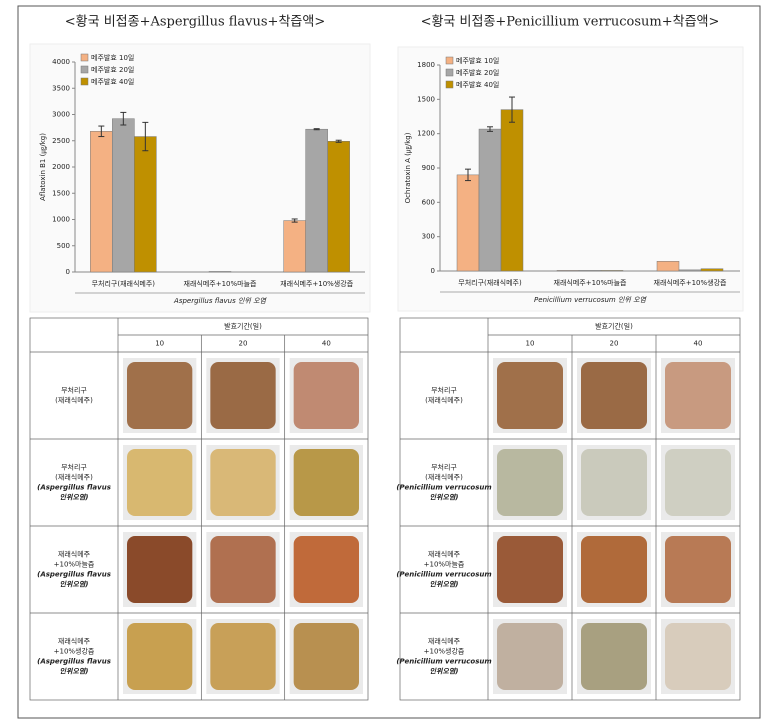 The image size is (775, 728). Describe the element at coordinates (61, 62) in the screenshot. I see `y-tick-label: 4000` at that location.